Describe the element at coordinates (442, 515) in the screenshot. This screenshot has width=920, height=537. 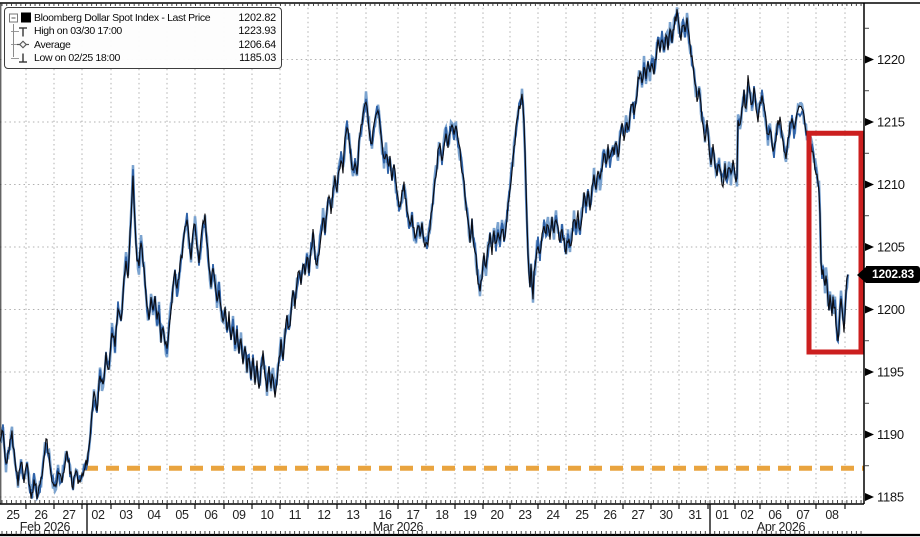
I see `axis-tick-label: 18` at that location.